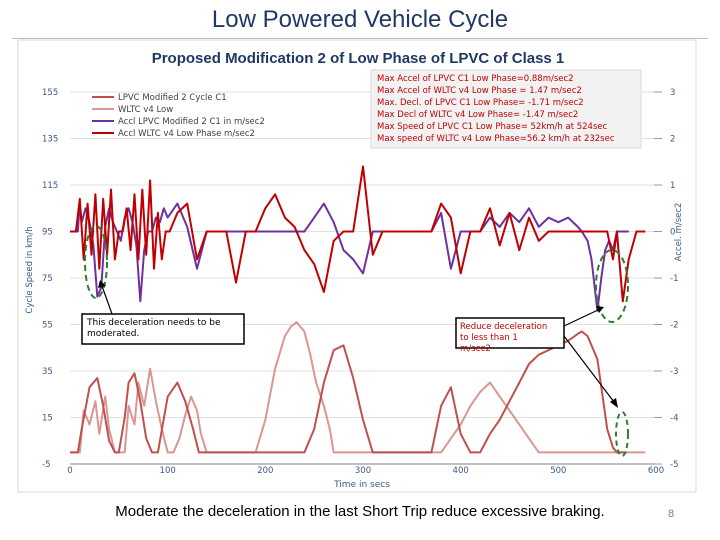 This screenshot has height=540, width=720. What do you see at coordinates (503, 327) in the screenshot?
I see `annotation-line: Reduce deceleration` at bounding box center [503, 327].